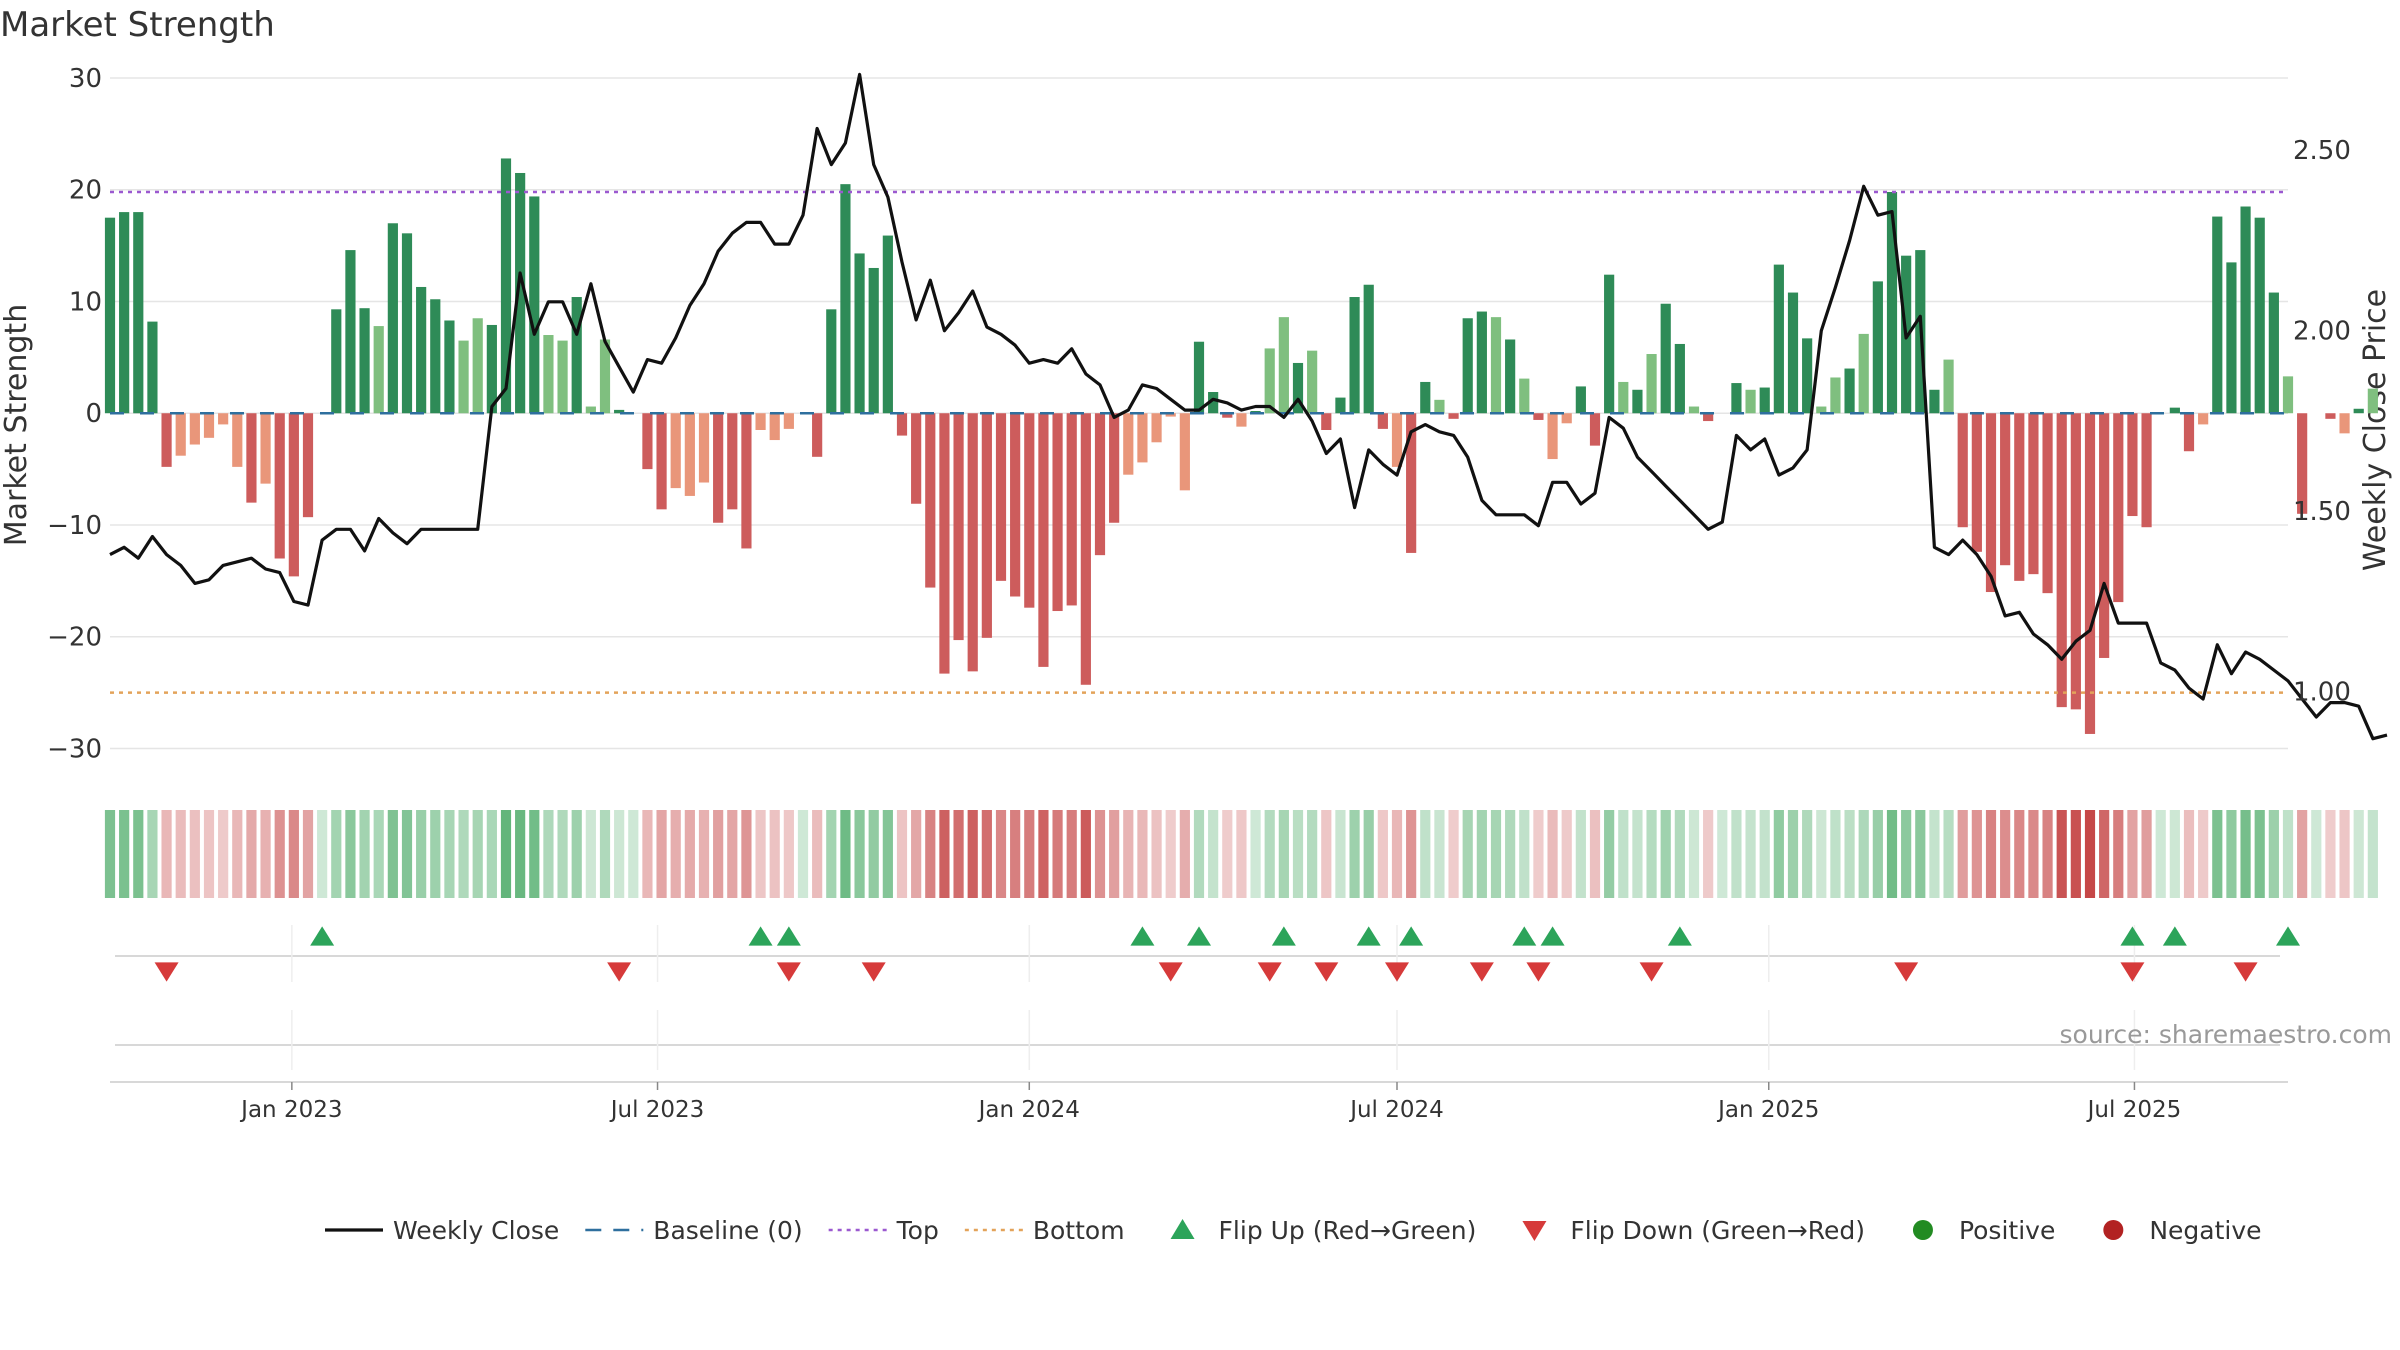 Image resolution: width=2400 pixels, height=1350 pixels. What do you see at coordinates (2322, 693) in the screenshot?
I see `y-right-tick: 1.00` at bounding box center [2322, 693].